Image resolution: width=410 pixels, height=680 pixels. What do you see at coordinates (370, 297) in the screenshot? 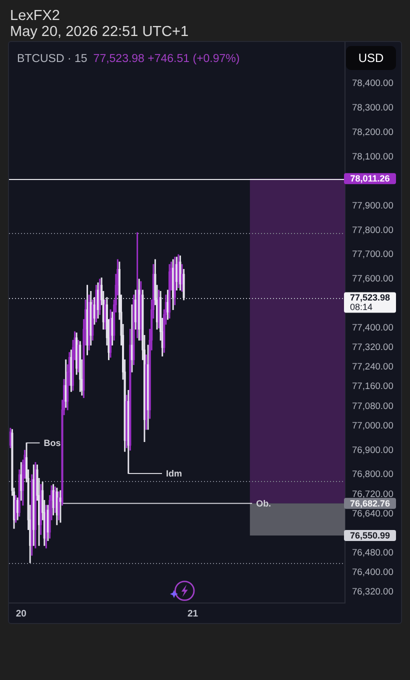
I see `ref-line-label: 77,523.98` at bounding box center [370, 297].